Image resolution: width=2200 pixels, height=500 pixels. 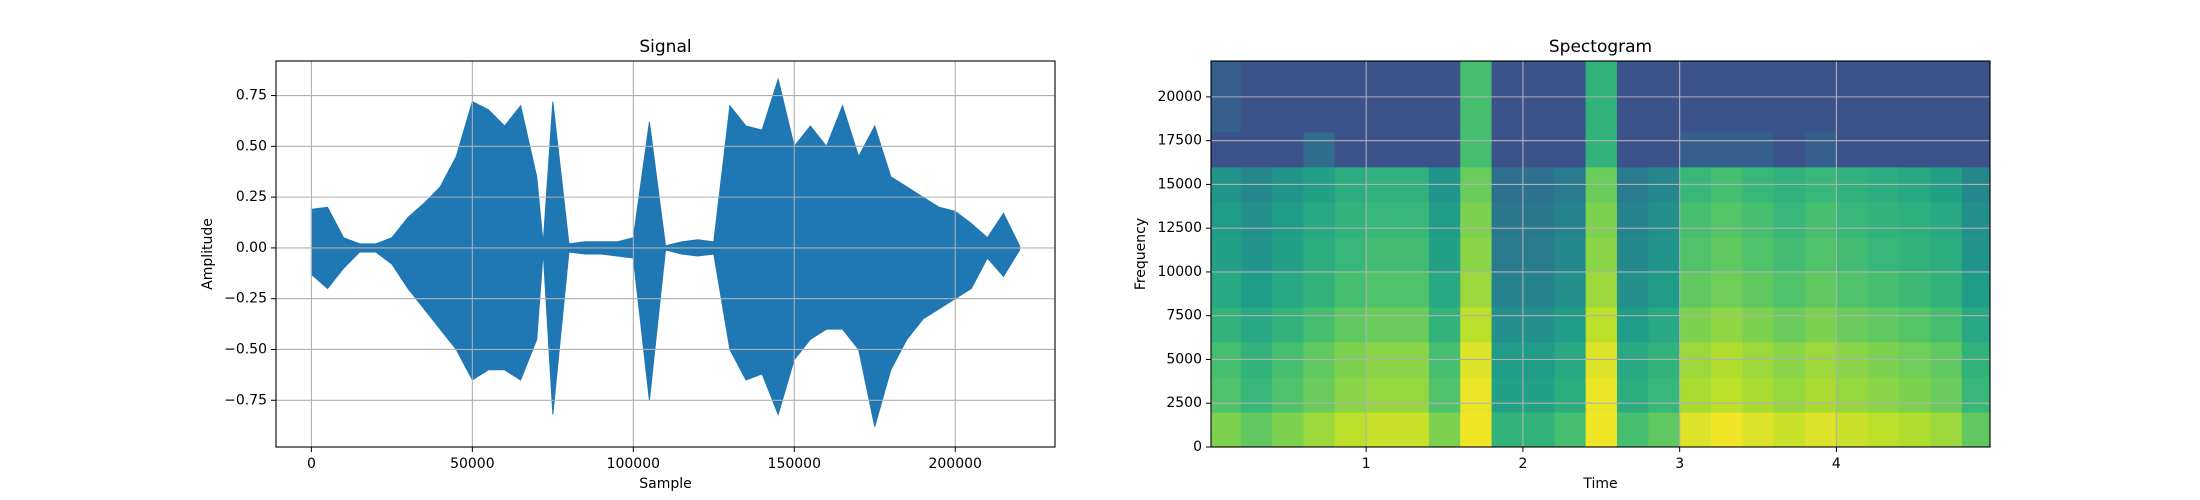 I want to click on x-tick-label: 200000, so click(x=954, y=464).